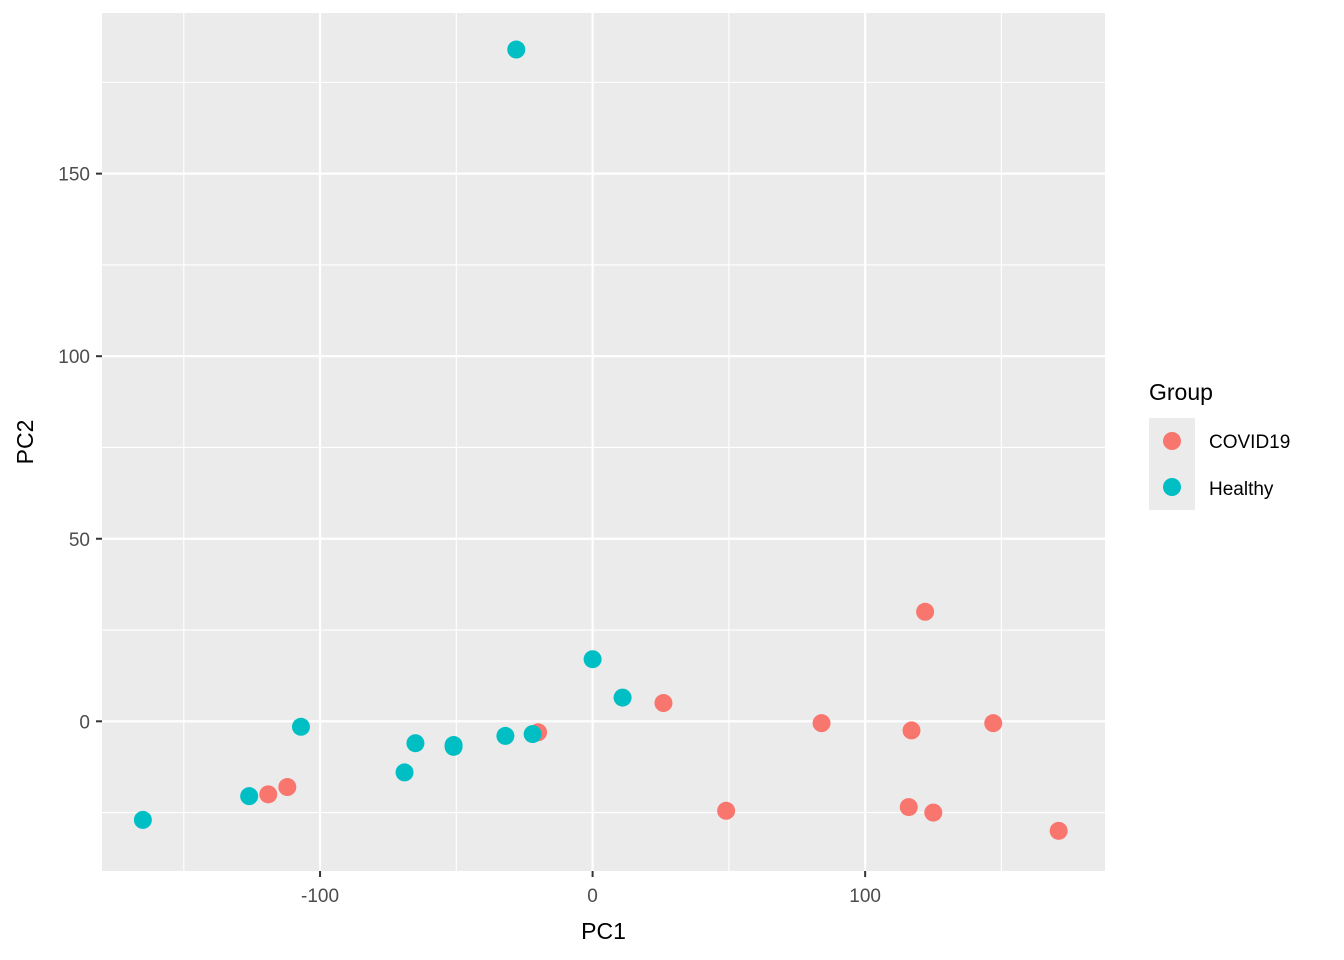 This screenshot has height=960, width=1344. What do you see at coordinates (1249, 442) in the screenshot?
I see `legend-label-covid19: COVID19` at bounding box center [1249, 442].